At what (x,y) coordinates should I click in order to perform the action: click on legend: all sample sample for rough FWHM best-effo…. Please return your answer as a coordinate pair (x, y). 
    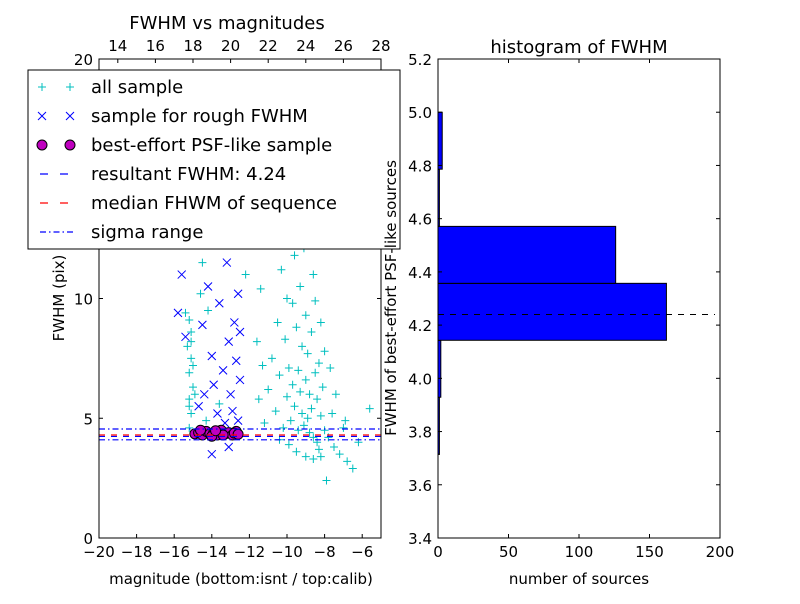
    Looking at the image, I should click on (214, 159).